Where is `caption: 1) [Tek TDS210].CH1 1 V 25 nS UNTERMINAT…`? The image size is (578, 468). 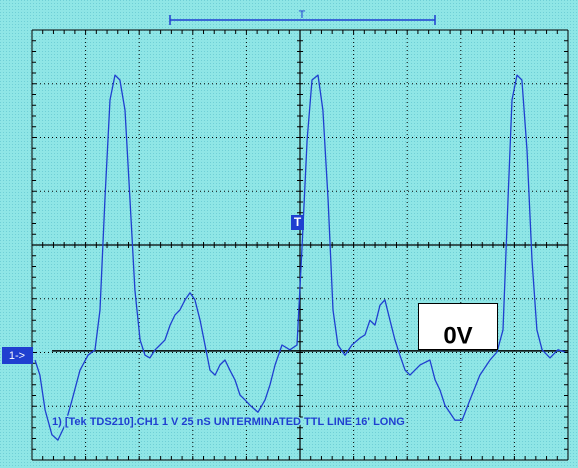
caption: 1) [Tek TDS210].CH1 1 V 25 nS UNTERMINAT… is located at coordinates (228, 422).